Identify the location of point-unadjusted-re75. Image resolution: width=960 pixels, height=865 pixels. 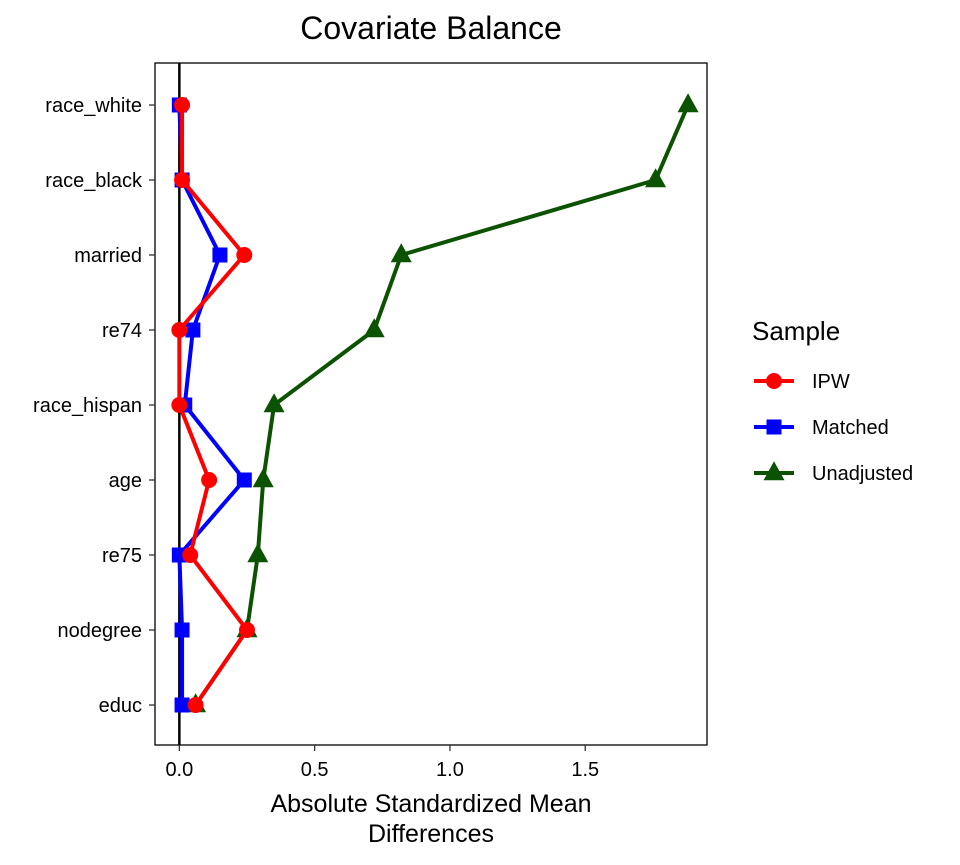
(258, 553).